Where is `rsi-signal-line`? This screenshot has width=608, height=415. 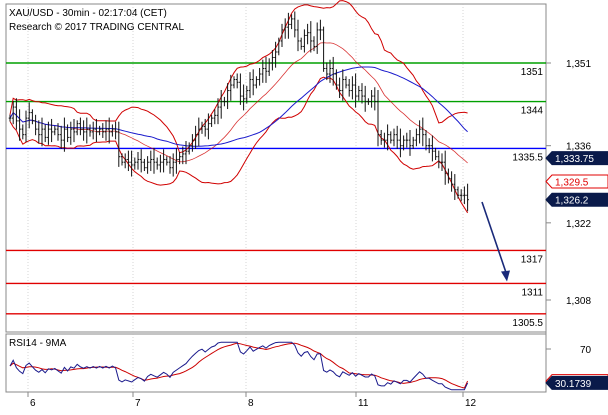
rsi-signal-line is located at coordinates (239, 365).